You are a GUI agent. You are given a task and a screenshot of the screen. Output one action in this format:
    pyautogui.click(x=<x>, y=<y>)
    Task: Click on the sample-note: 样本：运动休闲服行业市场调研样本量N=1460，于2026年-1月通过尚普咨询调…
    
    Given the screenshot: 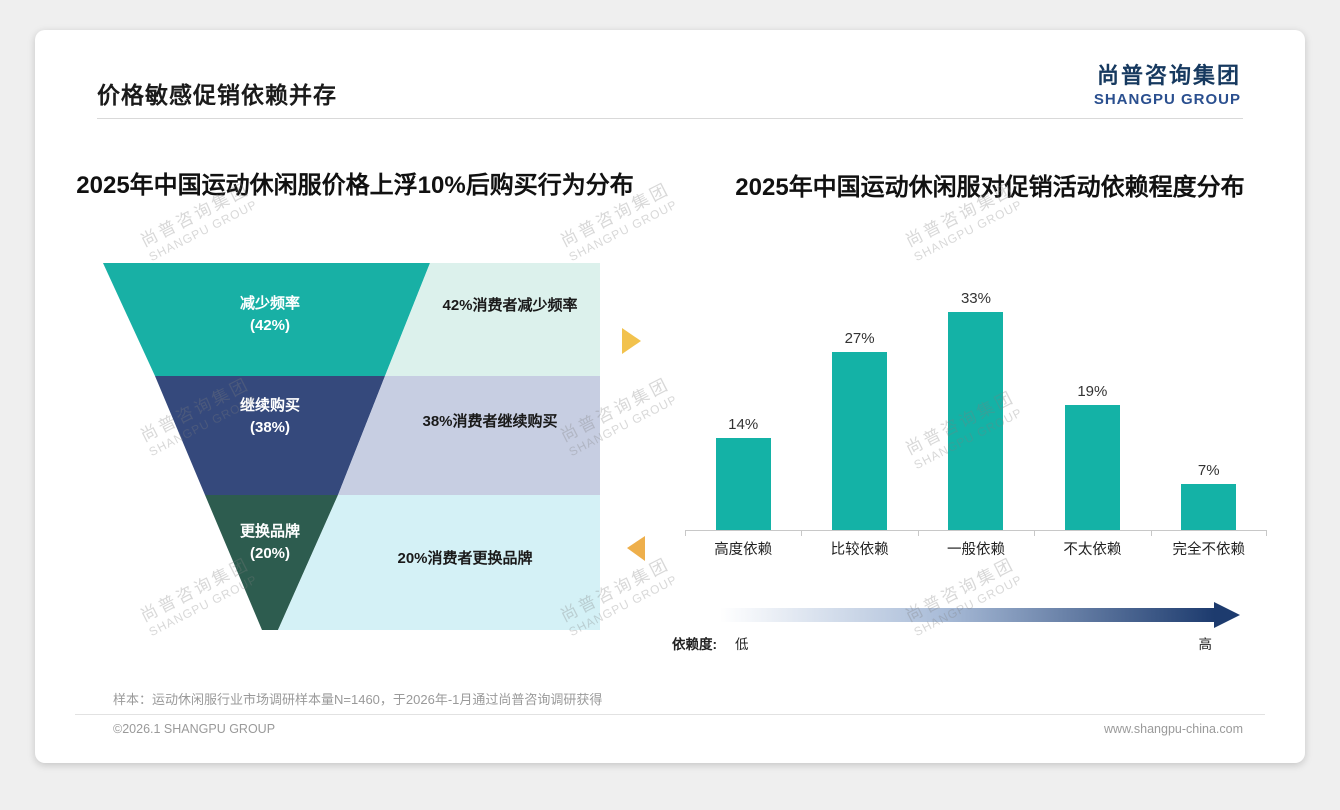 What is the action you would take?
    pyautogui.click(x=358, y=699)
    